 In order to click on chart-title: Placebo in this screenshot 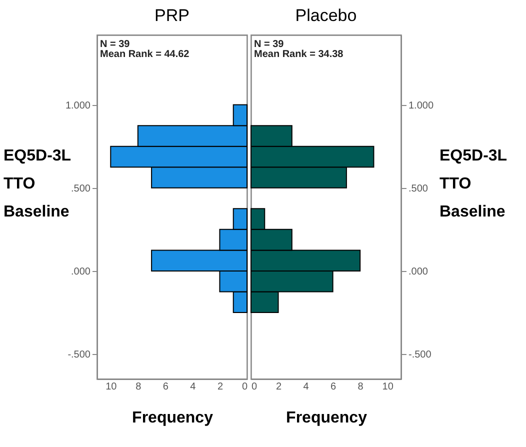, I will do `click(326, 15)`.